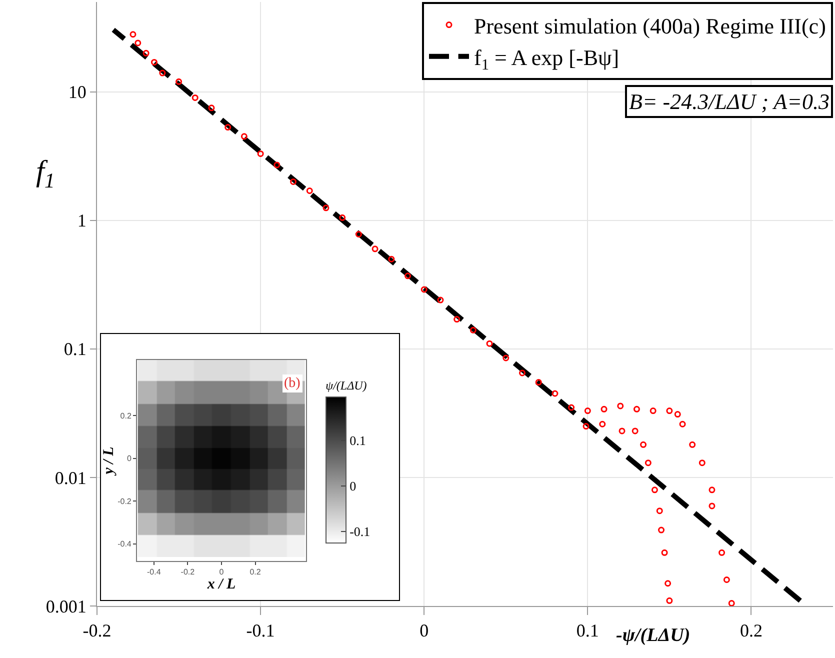 The height and width of the screenshot is (658, 835). What do you see at coordinates (353, 486) in the screenshot?
I see `color-bar-label: 0` at bounding box center [353, 486].